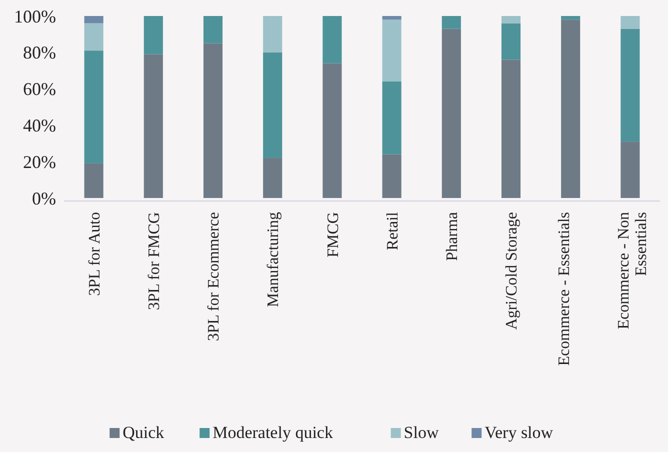 This screenshot has height=452, width=668. Describe the element at coordinates (39, 89) in the screenshot. I see `y-tick-label: 60%` at that location.